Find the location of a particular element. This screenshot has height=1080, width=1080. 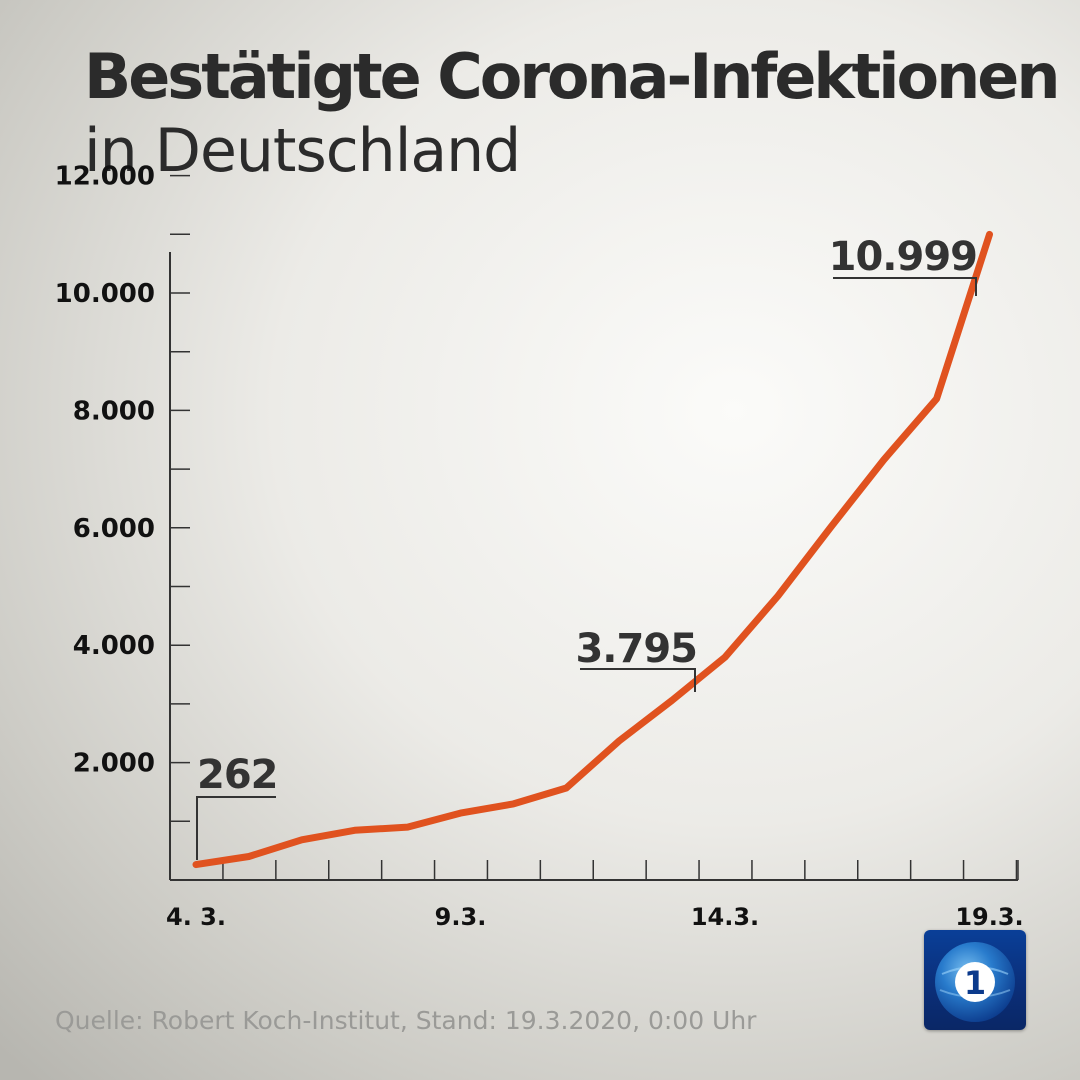

chart-title: Bestätigte Corona-Infektionen is located at coordinates (572, 76).